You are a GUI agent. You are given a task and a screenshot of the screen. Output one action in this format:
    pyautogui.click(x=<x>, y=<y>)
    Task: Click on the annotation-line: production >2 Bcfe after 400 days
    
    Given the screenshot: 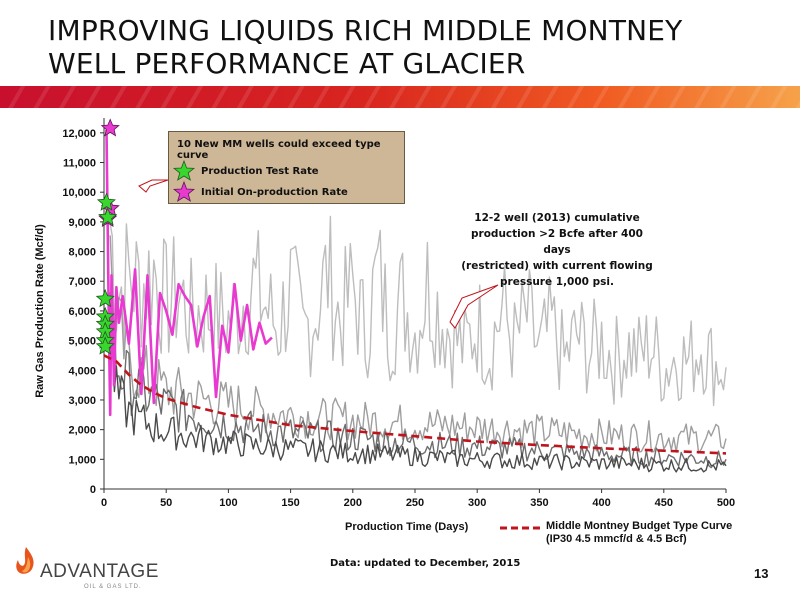 What is the action you would take?
    pyautogui.click(x=557, y=242)
    